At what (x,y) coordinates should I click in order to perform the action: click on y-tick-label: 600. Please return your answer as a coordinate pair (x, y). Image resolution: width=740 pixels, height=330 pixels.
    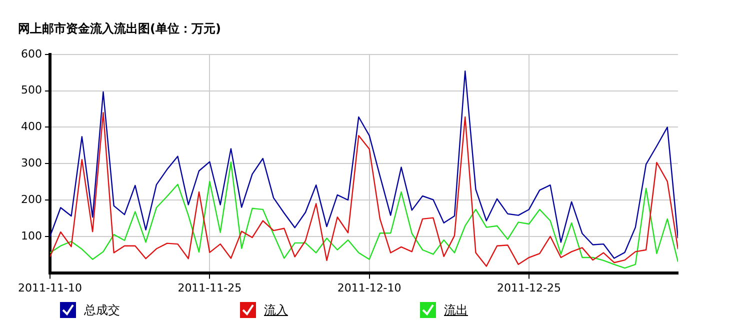
    Looking at the image, I should click on (31, 53).